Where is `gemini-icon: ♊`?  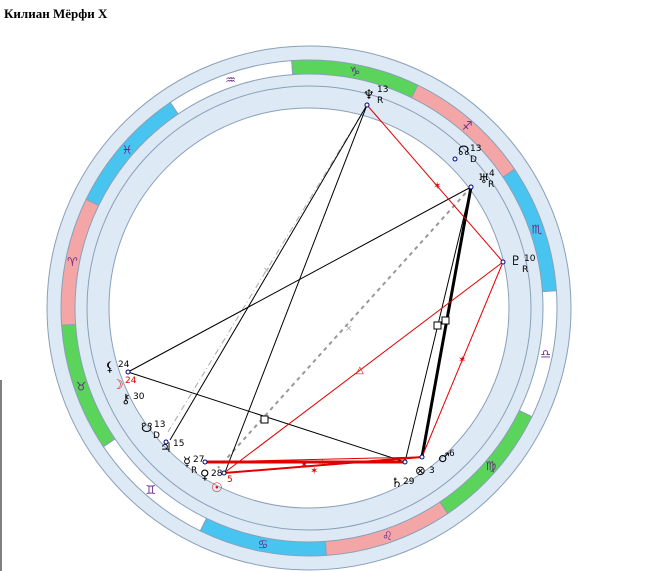
gemini-icon: ♊ is located at coordinates (151, 490).